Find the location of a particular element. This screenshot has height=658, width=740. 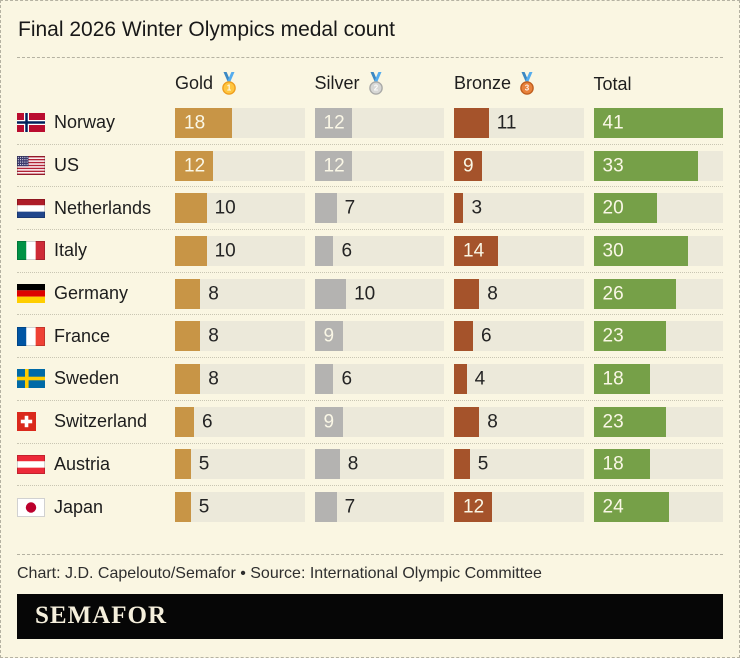

bar-track: 24 is located at coordinates (658, 507).